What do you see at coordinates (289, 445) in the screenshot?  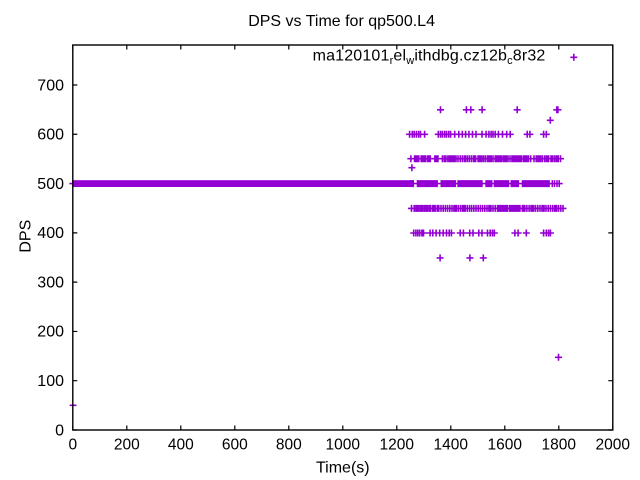 I see `svg-text: 800` at bounding box center [289, 445].